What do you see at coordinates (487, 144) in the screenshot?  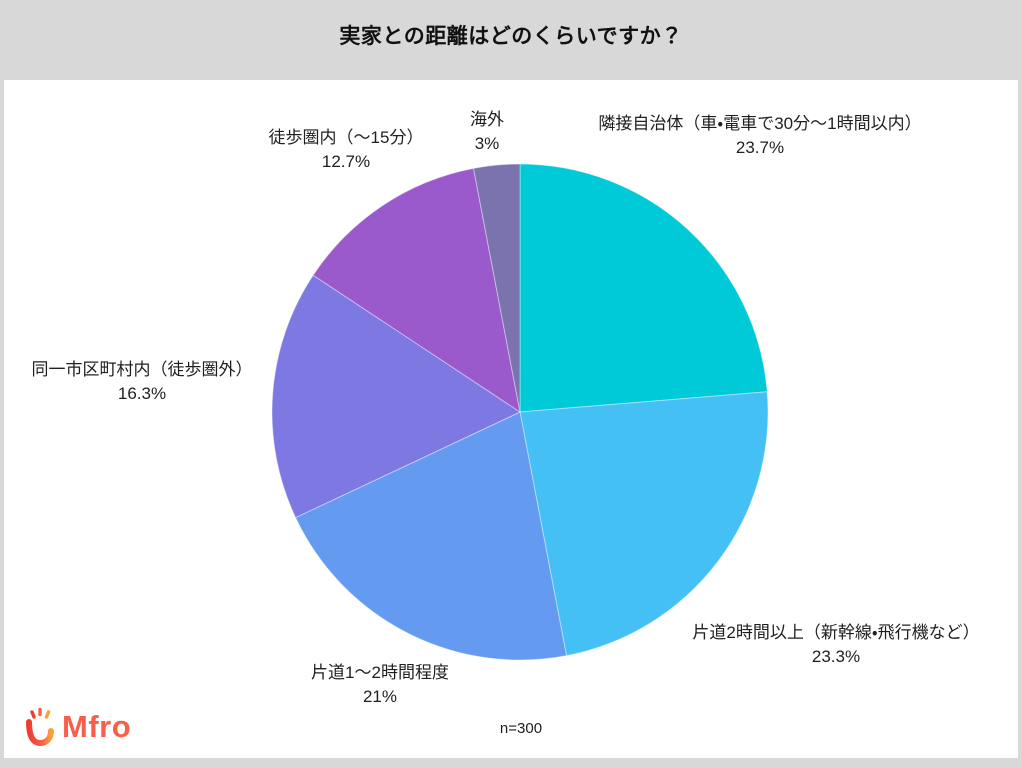 I see `slice-percent-text: 3%` at bounding box center [487, 144].